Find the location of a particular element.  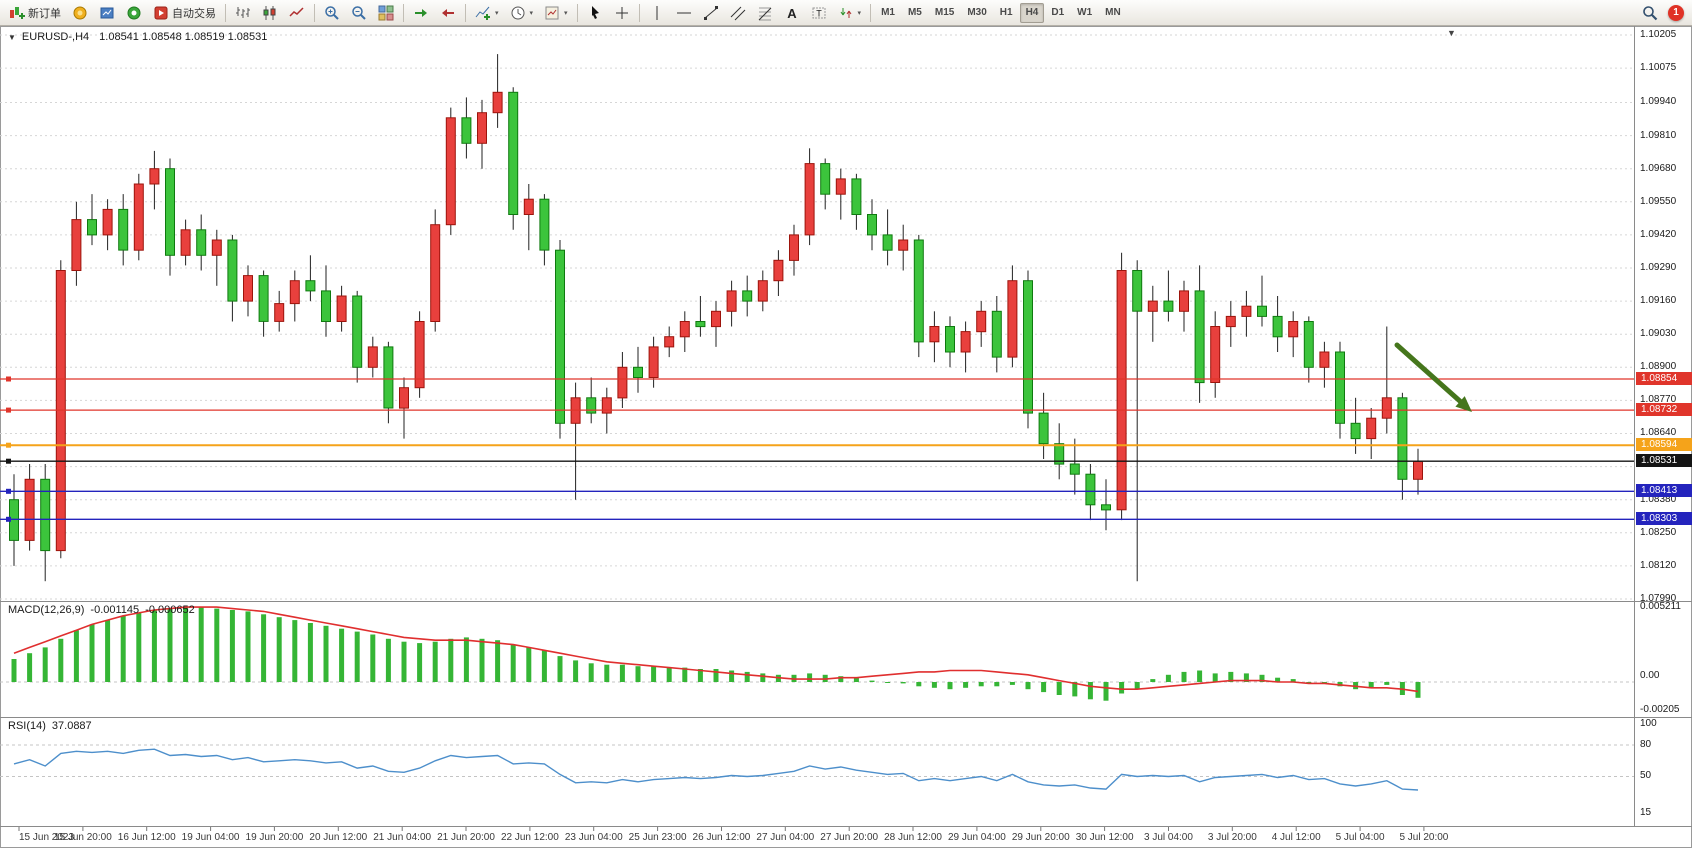

timeframe-group: M1 M5 M15 M30 H1 H4 D1 W1 MN is located at coordinates (1001, 12).